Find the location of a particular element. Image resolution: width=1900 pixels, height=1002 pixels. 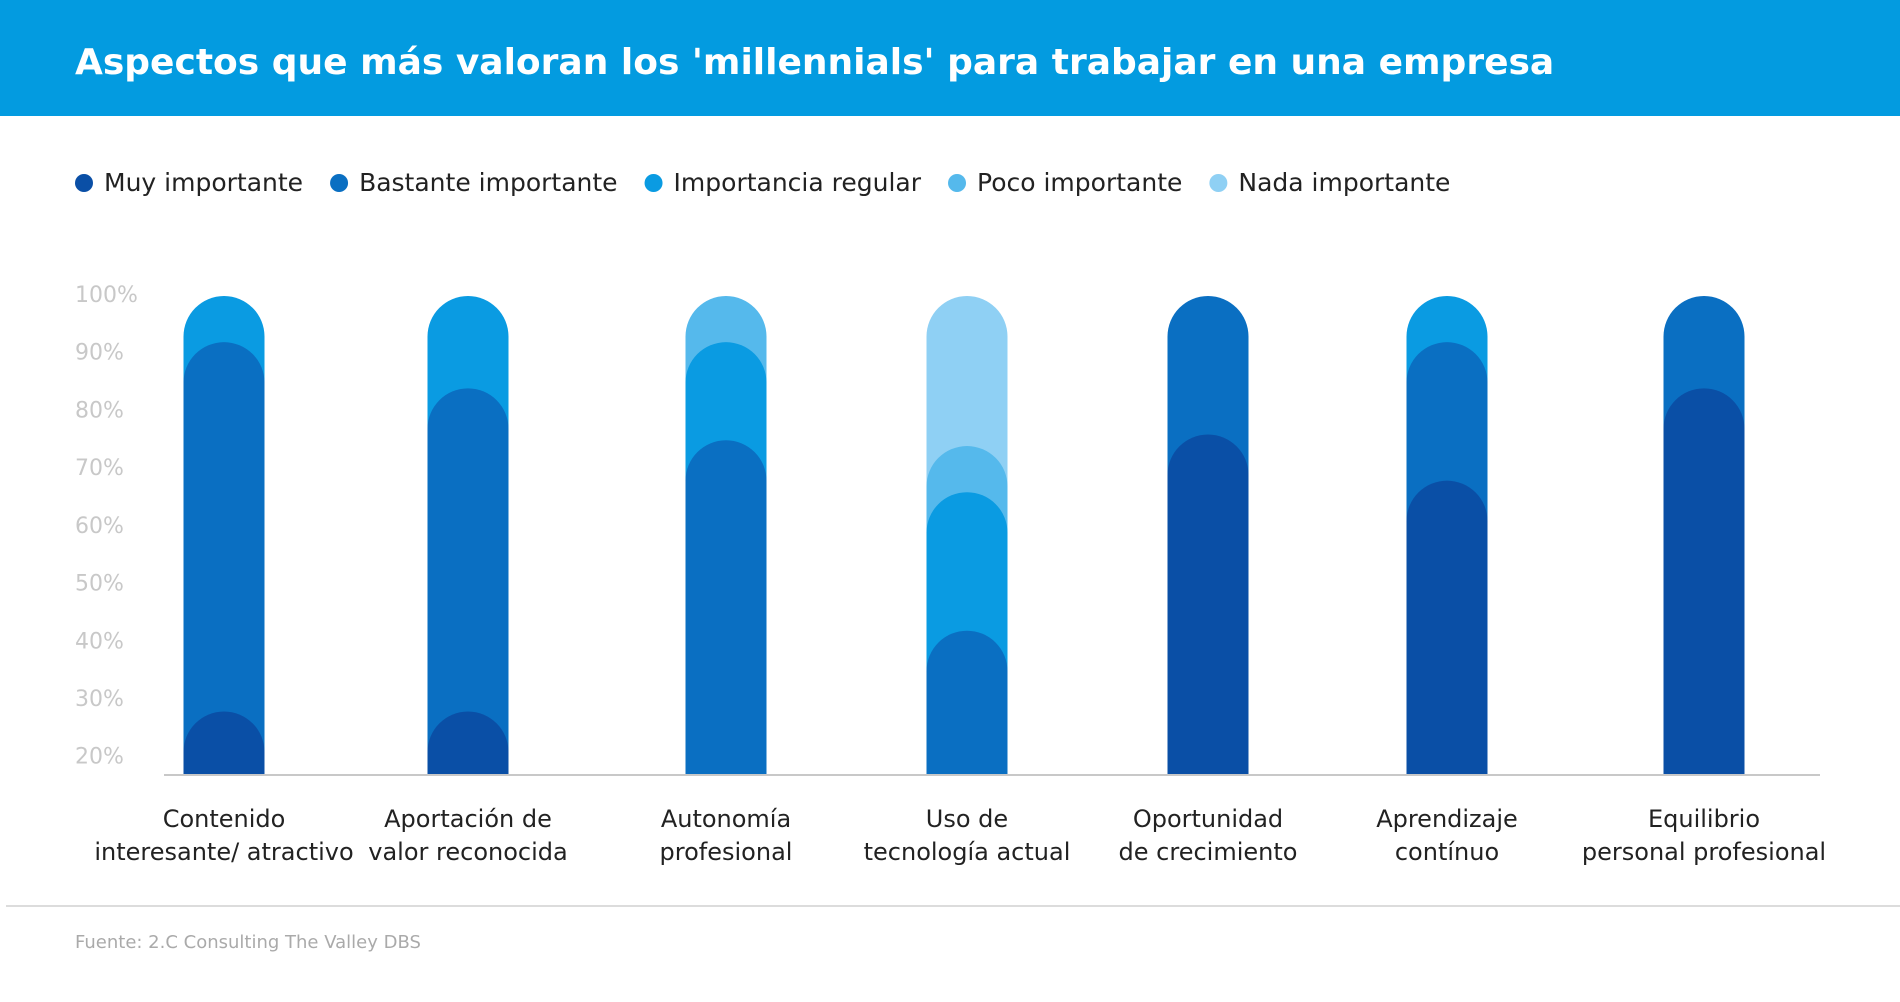

y-tick-label: 50% is located at coordinates (99, 584).